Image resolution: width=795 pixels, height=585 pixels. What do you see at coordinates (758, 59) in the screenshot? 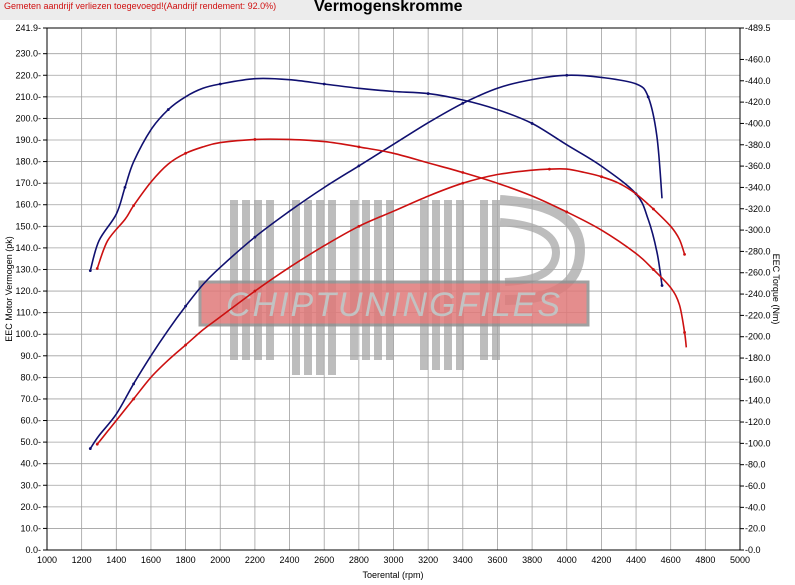
I see `y2-tick-label: -460.0` at bounding box center [758, 59].